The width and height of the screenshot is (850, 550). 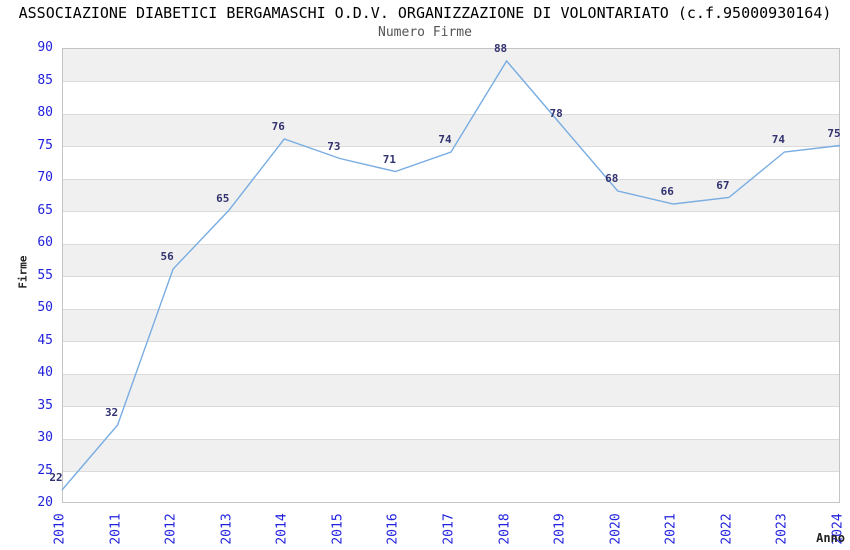 I want to click on y-tick-label-20: 20, so click(x=45, y=502).